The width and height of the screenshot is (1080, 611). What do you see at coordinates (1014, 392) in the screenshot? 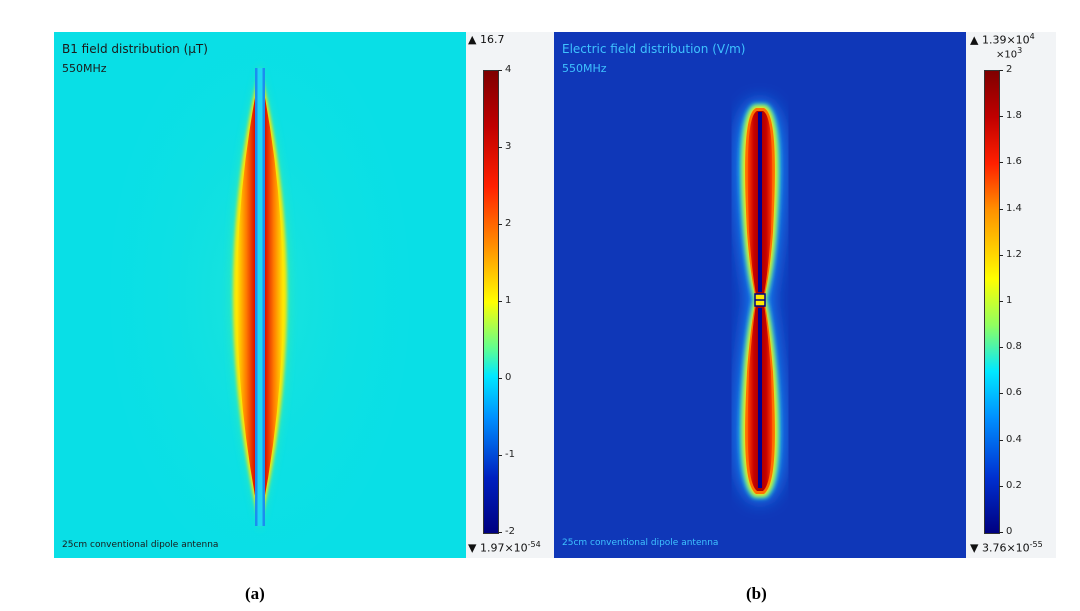
I see `efield-colorbar-tick-label: 0.6` at bounding box center [1014, 392].